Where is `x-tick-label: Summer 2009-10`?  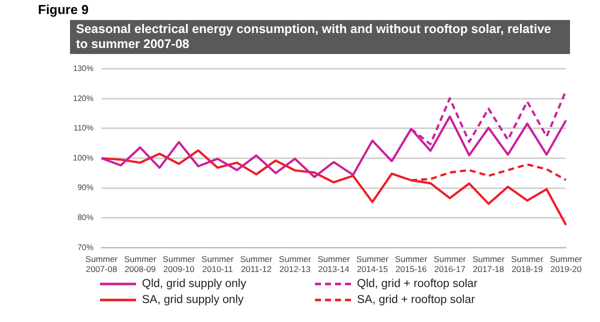 x-tick-label: Summer 2009-10 is located at coordinates (179, 264).